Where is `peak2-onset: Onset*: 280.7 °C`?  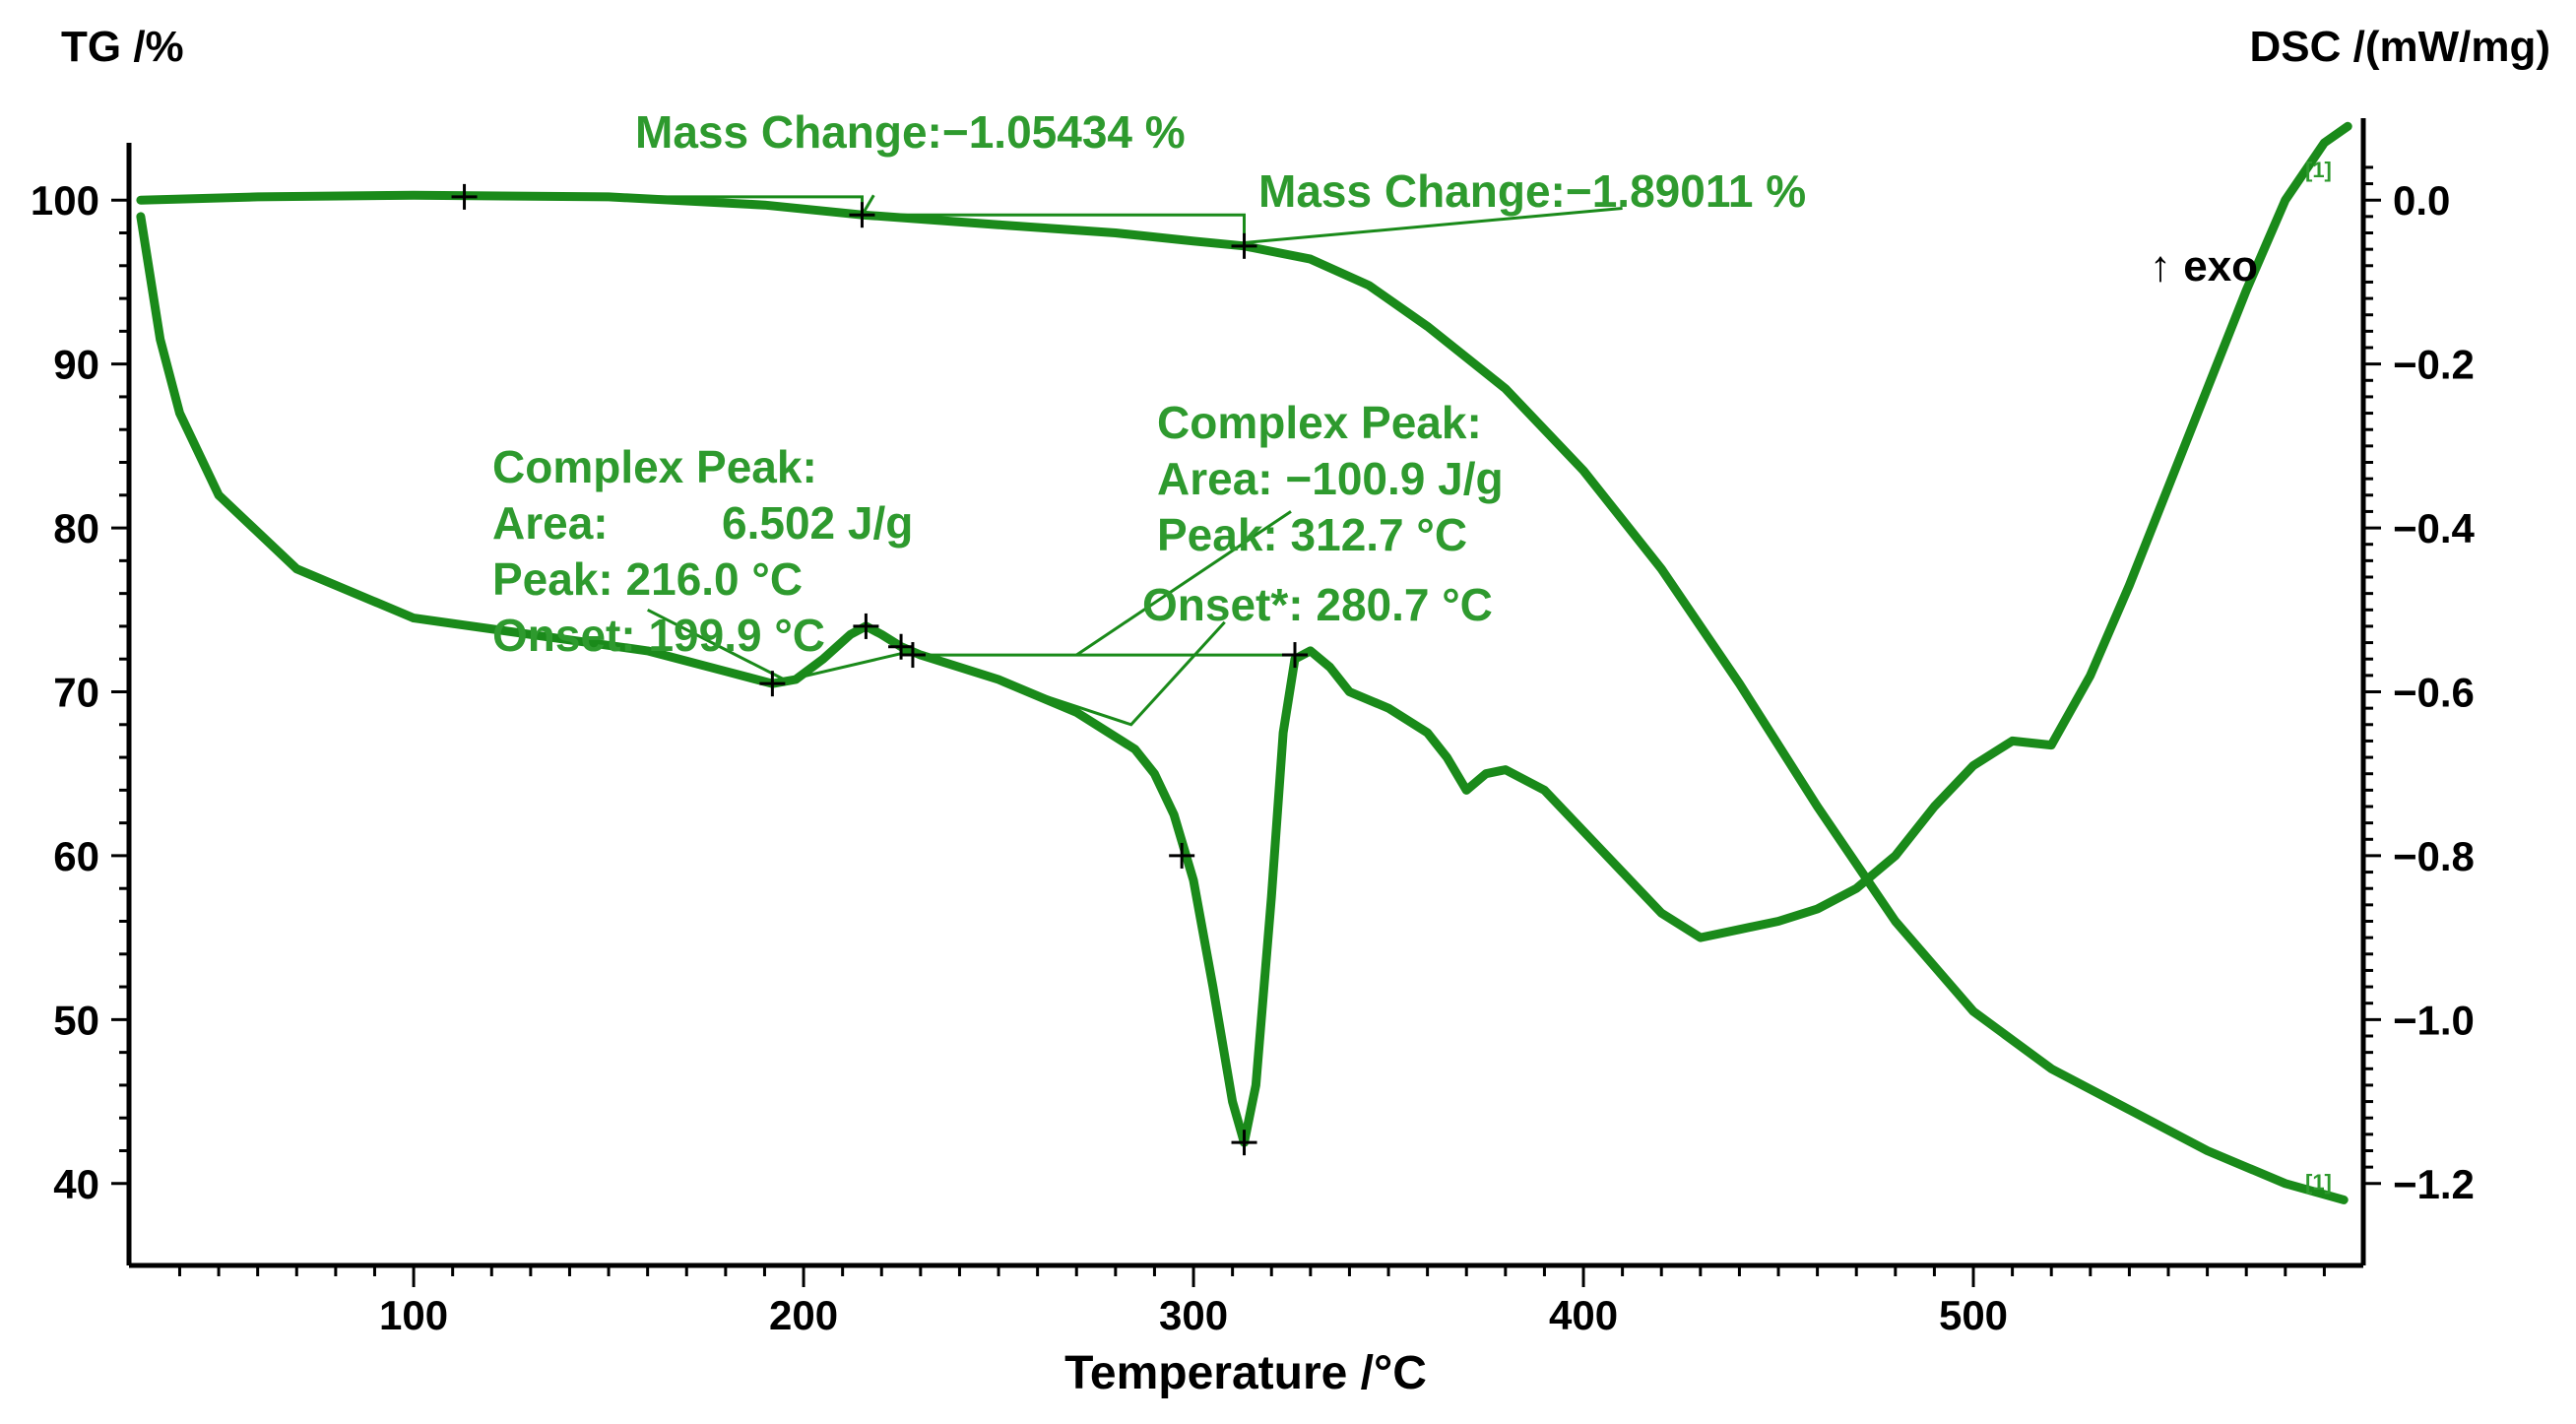 peak2-onset: Onset*: 280.7 °C is located at coordinates (1317, 604).